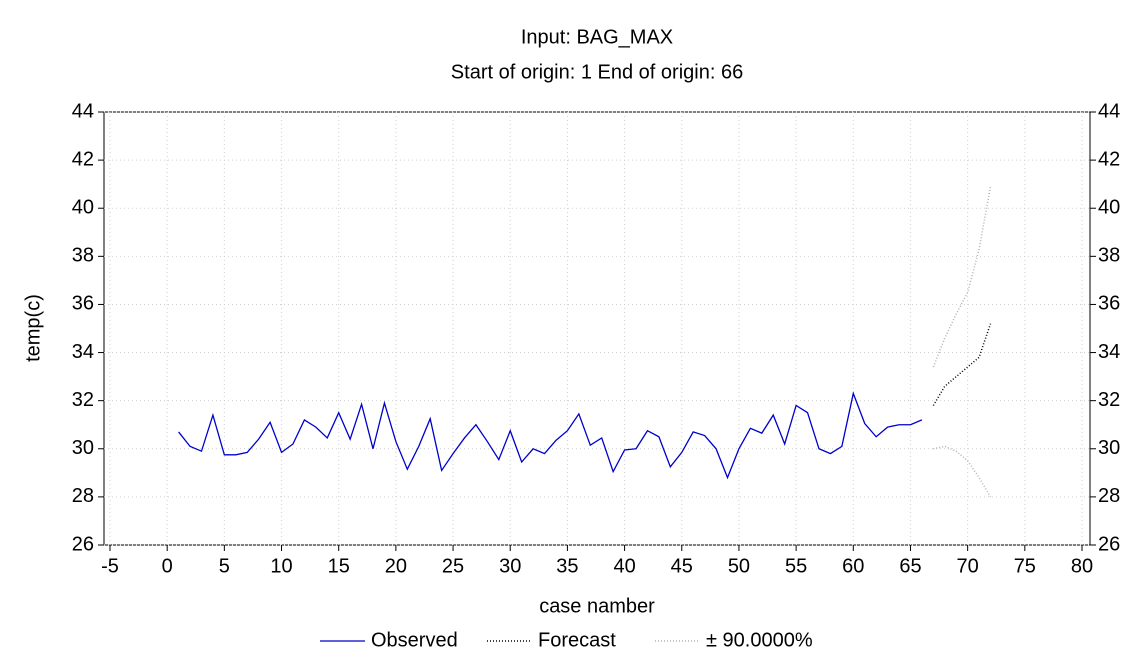 The image size is (1146, 666). Describe the element at coordinates (83, 304) in the screenshot. I see `y-tick-label: 36` at that location.